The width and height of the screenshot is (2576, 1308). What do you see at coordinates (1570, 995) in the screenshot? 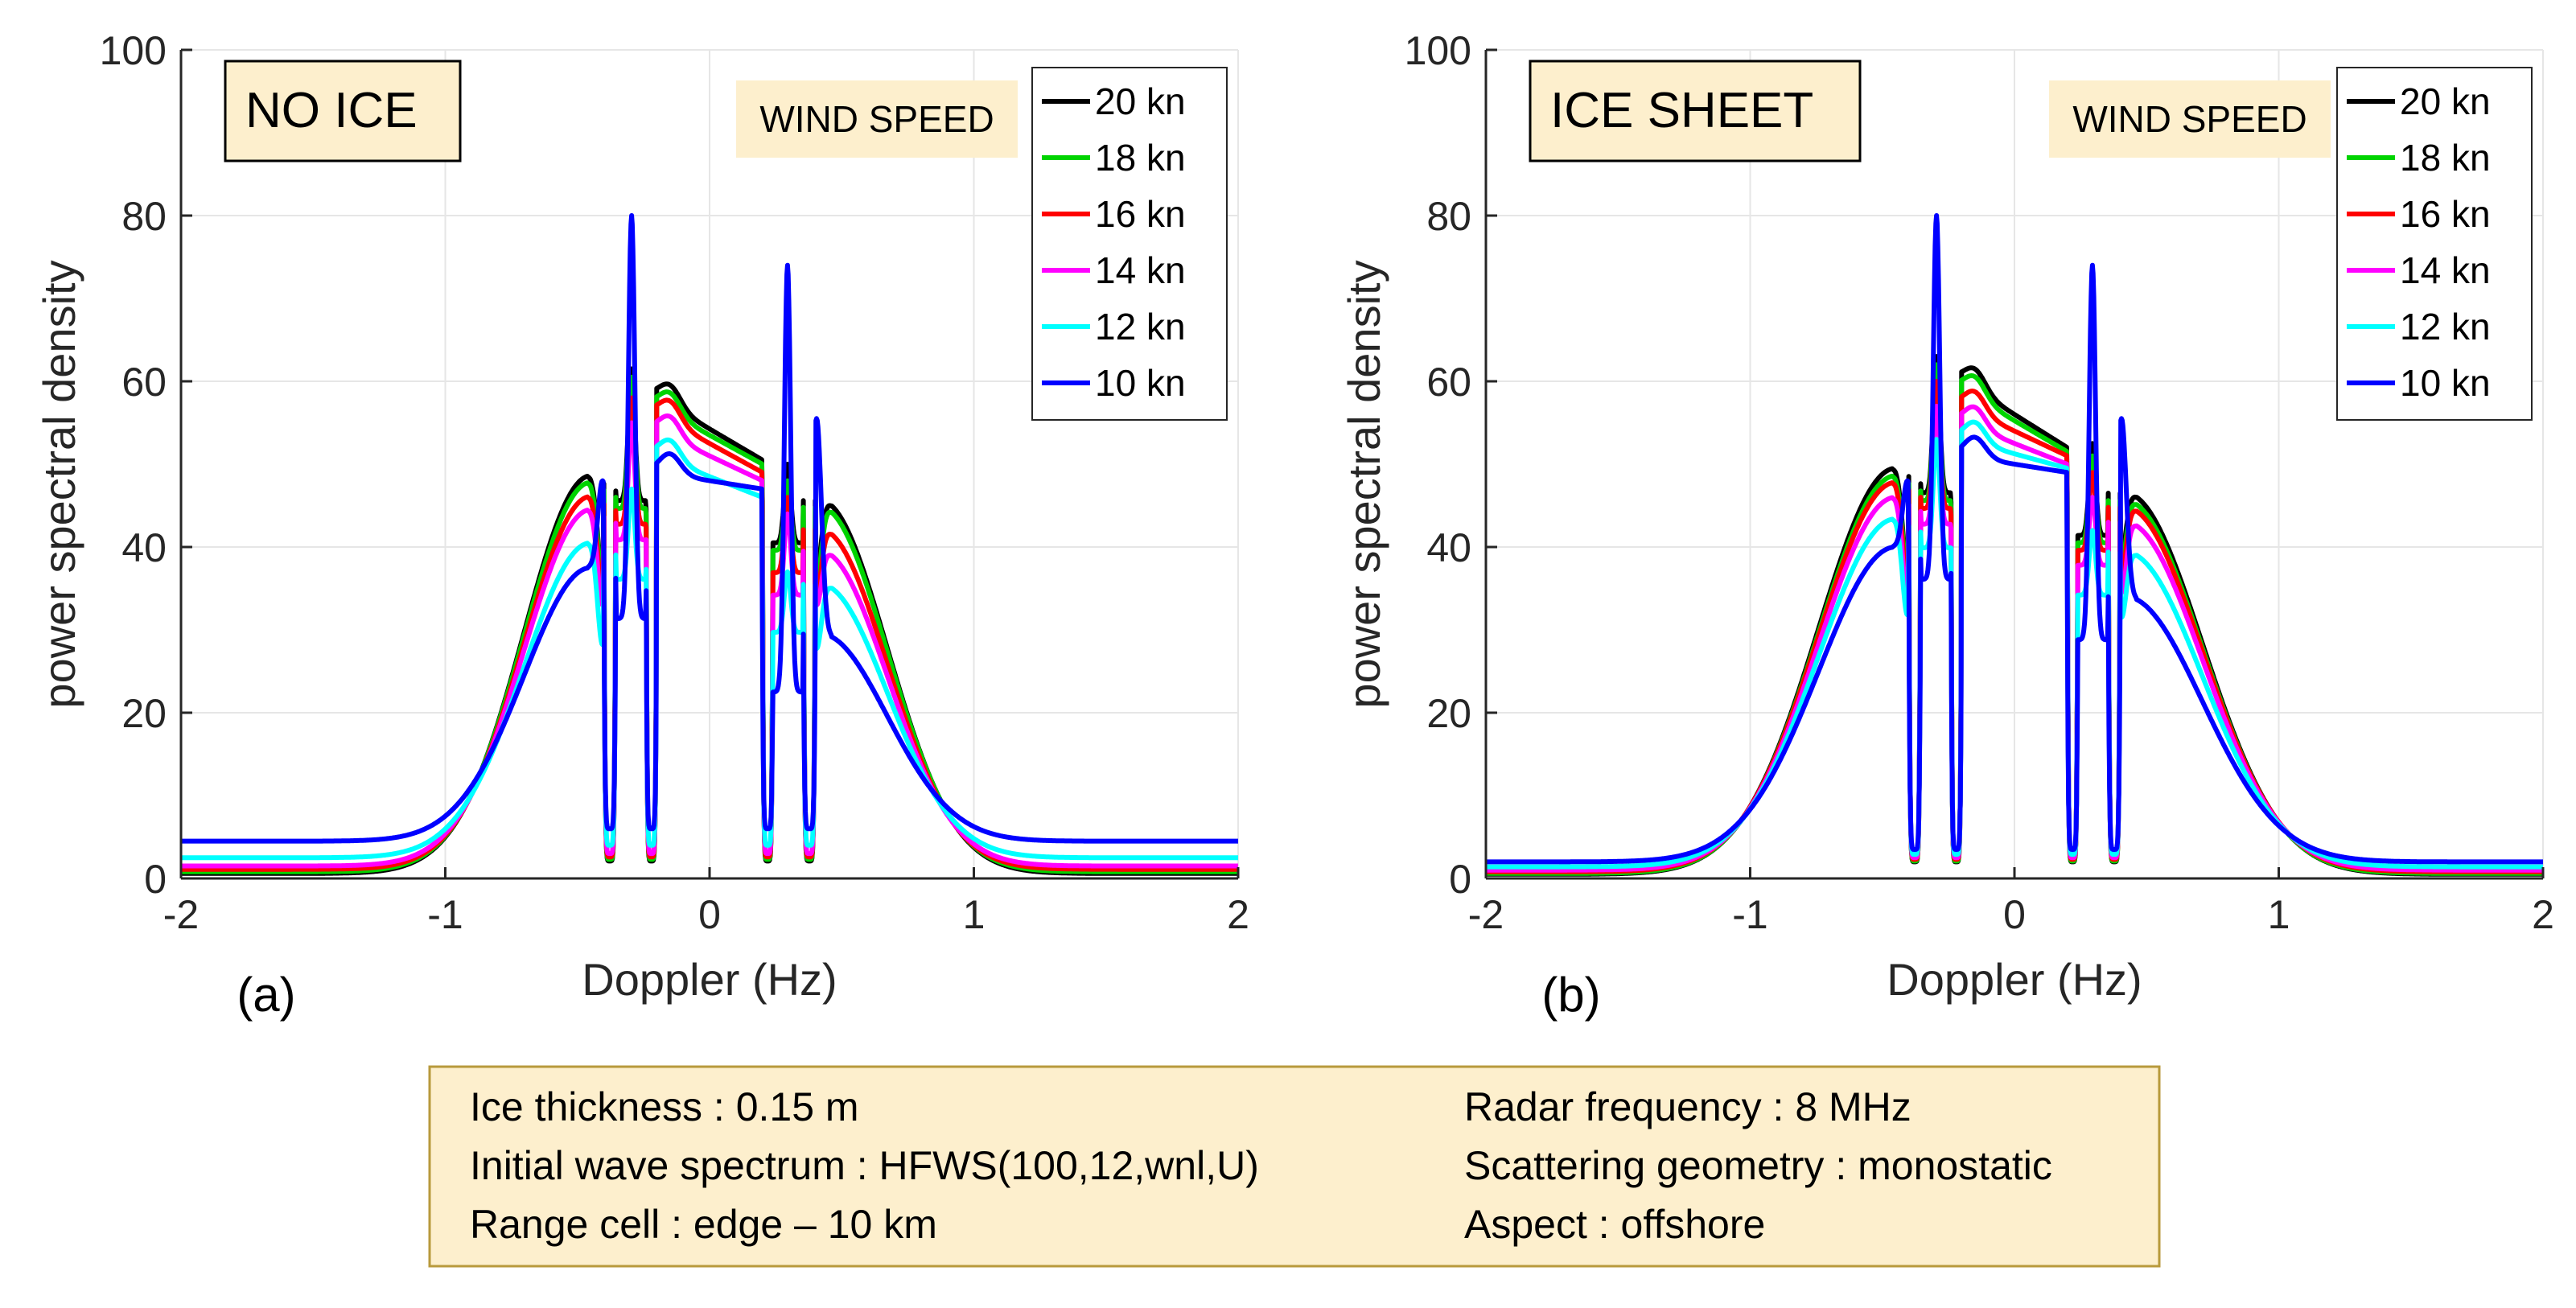
I see `panel-label: (b)` at bounding box center [1570, 995].